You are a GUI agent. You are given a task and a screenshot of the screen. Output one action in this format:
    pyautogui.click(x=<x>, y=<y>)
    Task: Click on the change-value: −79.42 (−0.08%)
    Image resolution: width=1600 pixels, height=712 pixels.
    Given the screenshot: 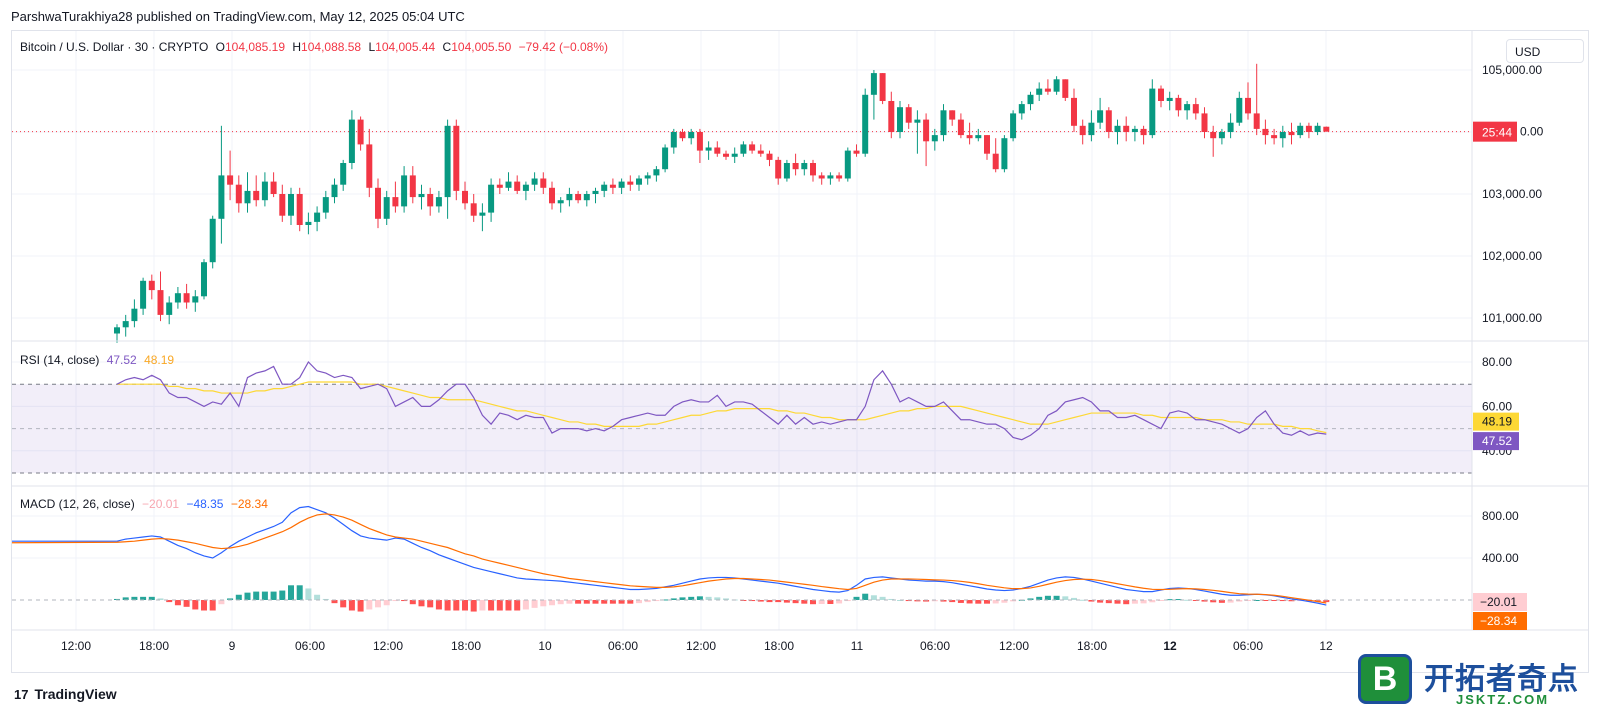 What is the action you would take?
    pyautogui.click(x=563, y=47)
    